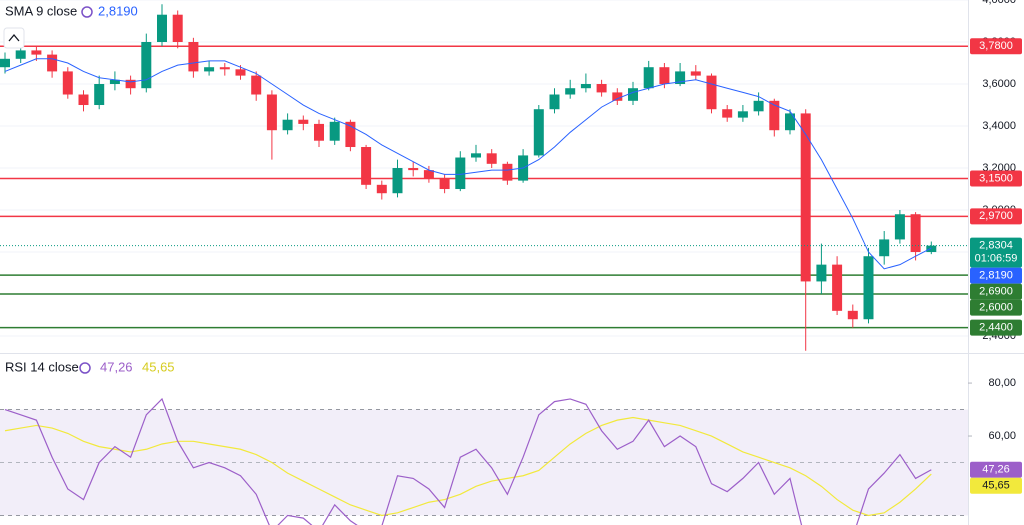  I want to click on y-tick-label: 3,4000, so click(999, 126).